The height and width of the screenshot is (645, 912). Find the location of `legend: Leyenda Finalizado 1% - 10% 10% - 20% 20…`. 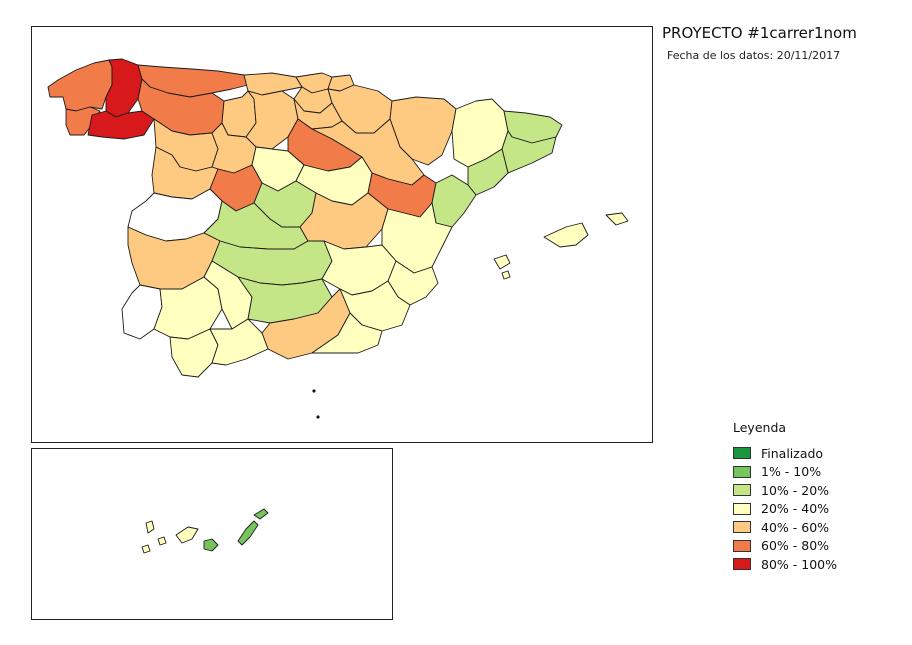

legend: Leyenda Finalizado 1% - 10% 10% - 20% 20… is located at coordinates (785, 497).